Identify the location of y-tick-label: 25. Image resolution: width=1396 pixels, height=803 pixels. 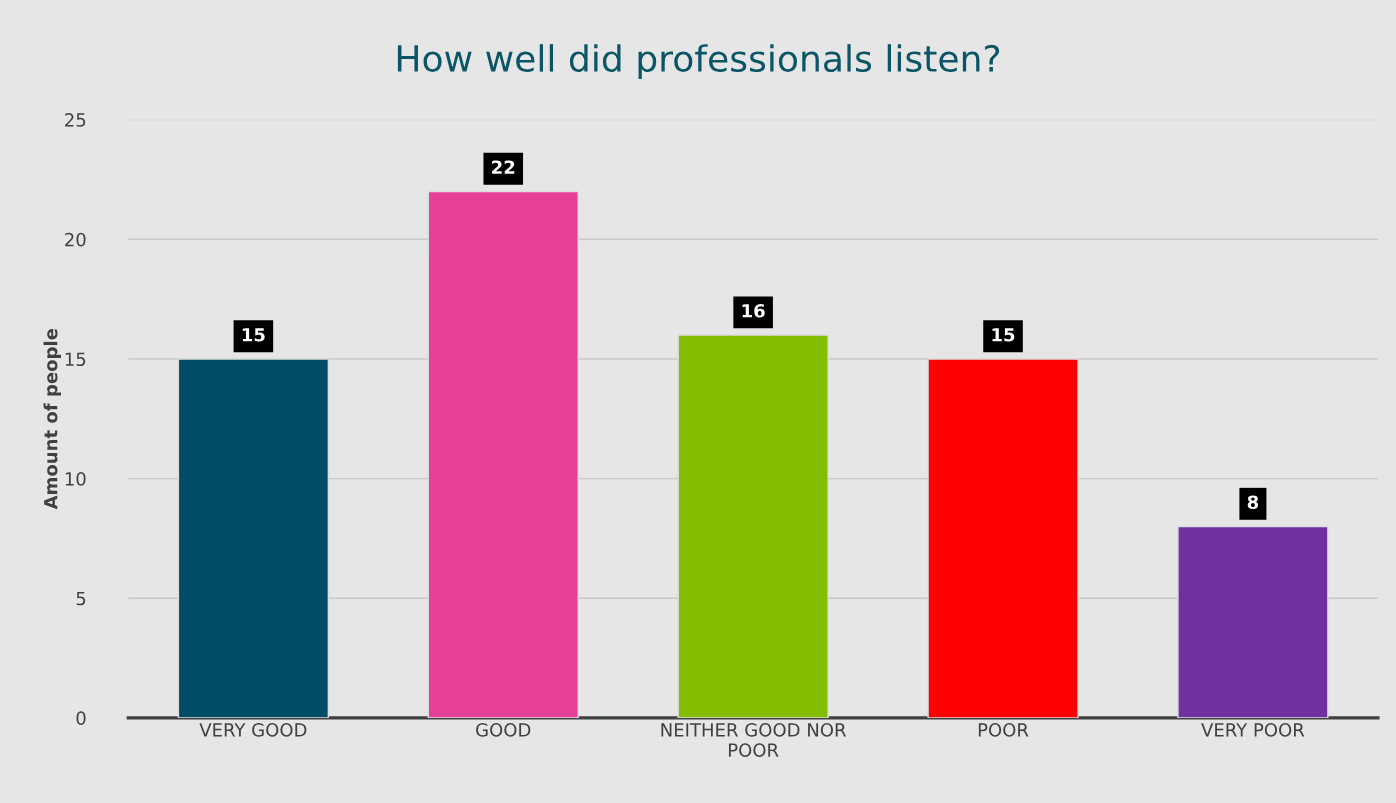
(75, 120).